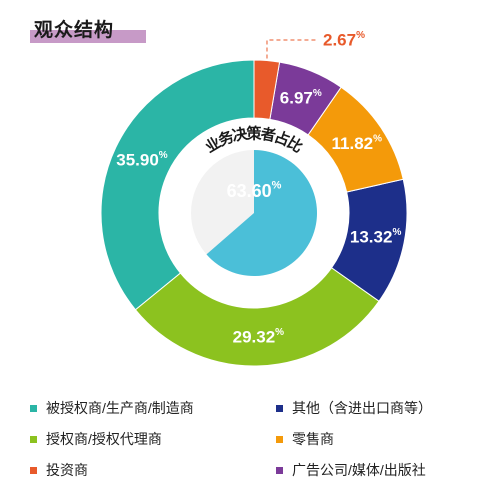 Image resolution: width=494 pixels, height=502 pixels. I want to click on data-label: 63.60%, so click(254, 190).